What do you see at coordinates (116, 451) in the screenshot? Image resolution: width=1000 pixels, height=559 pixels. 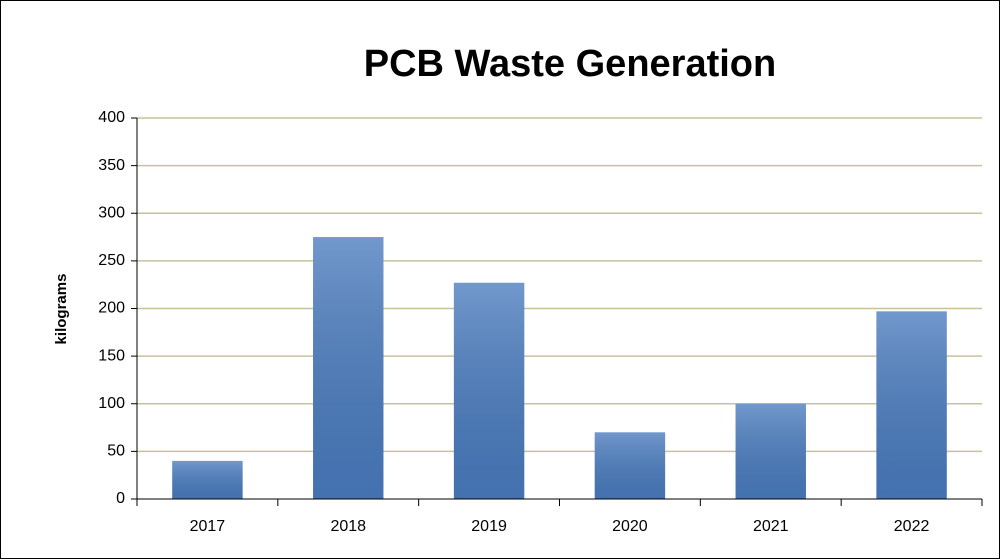 I see `y-tick-label: 50` at bounding box center [116, 451].